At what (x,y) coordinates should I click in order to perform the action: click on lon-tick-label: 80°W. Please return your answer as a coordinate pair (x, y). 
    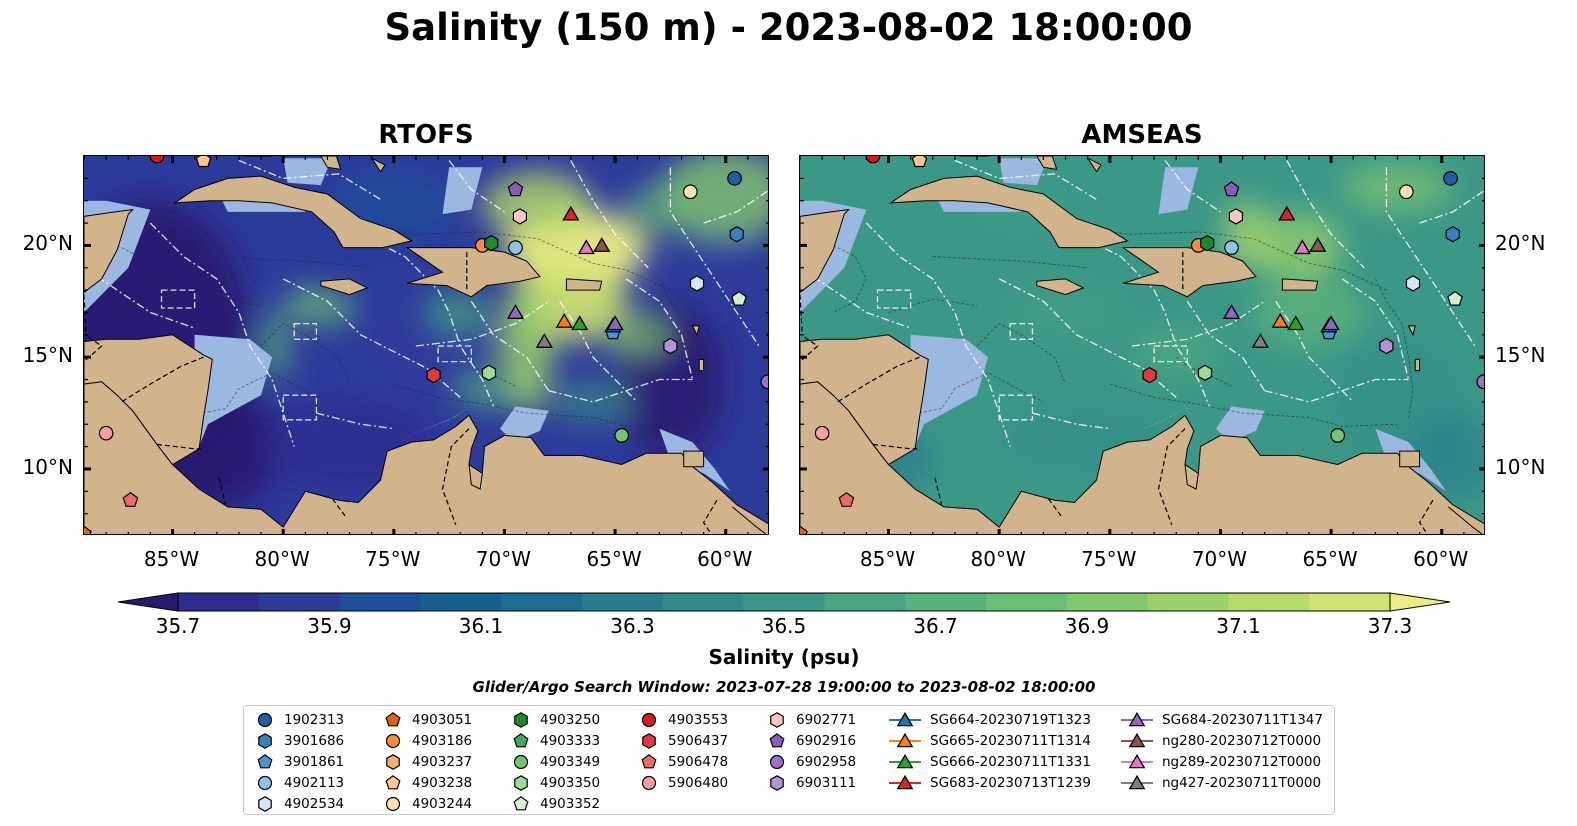
    Looking at the image, I should click on (998, 559).